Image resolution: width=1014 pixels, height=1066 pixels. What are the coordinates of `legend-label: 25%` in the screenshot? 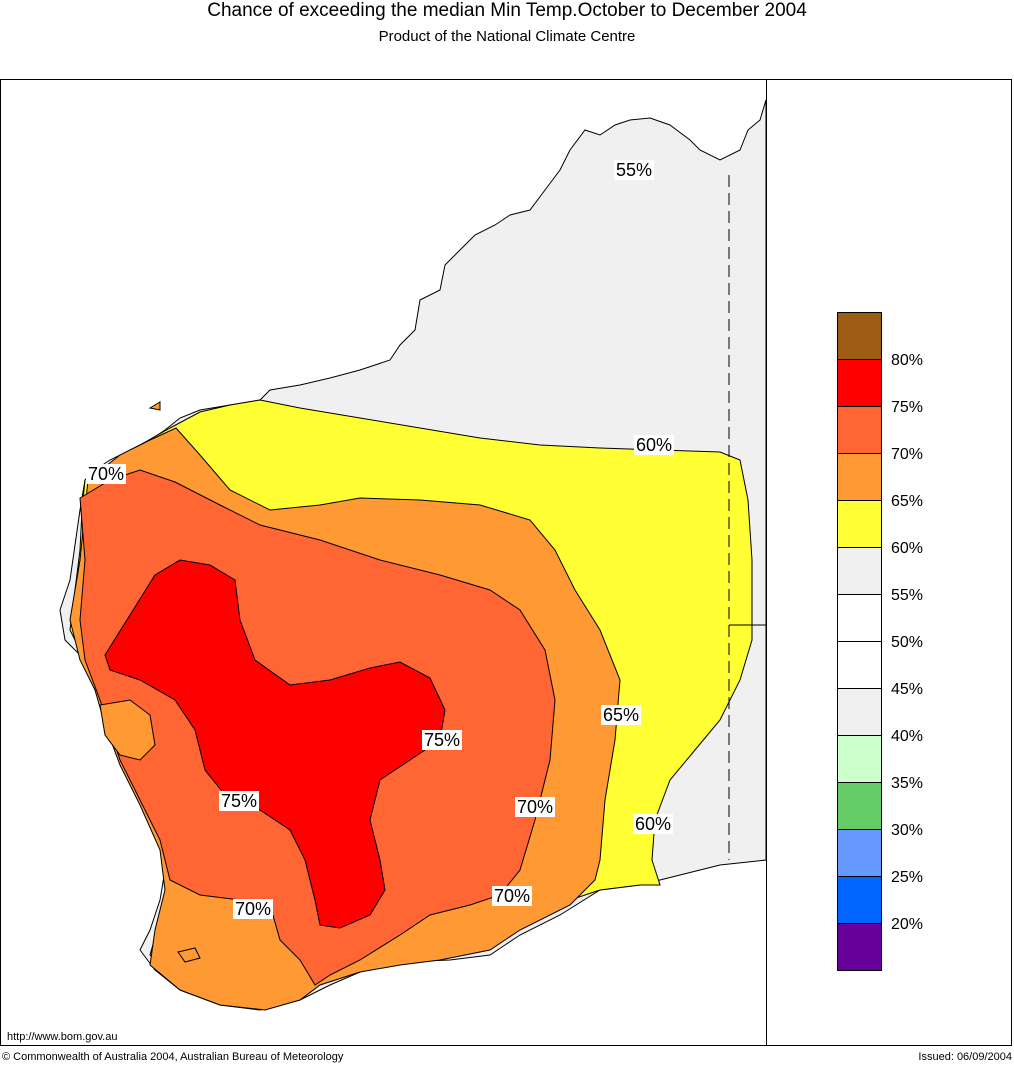 It's located at (907, 877).